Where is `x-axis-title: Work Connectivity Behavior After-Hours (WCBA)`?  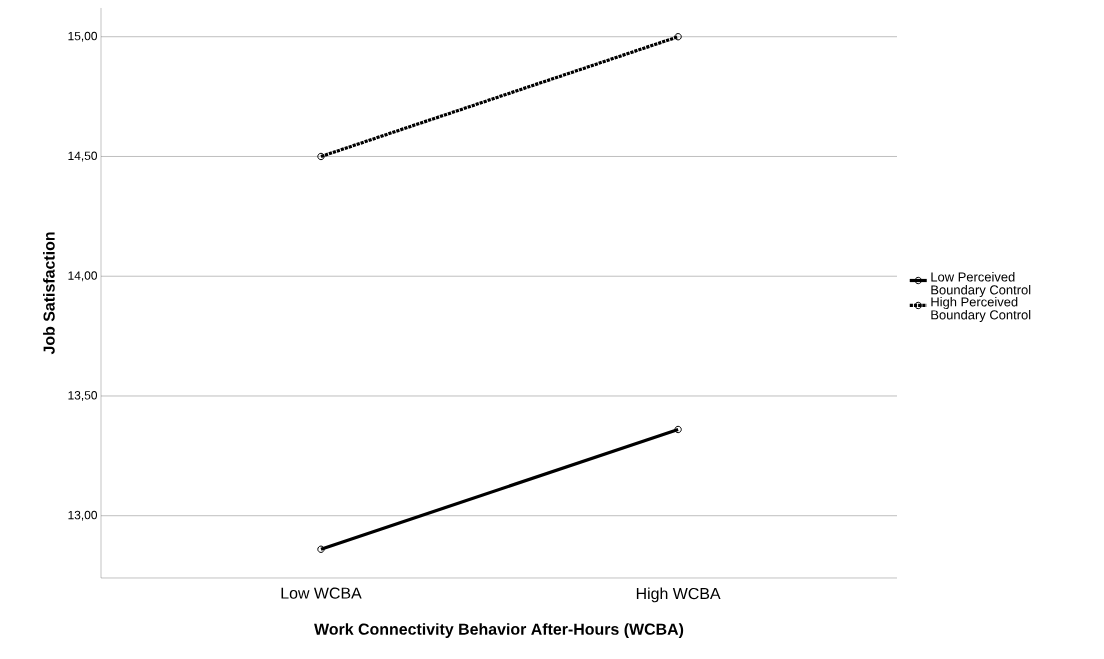
x-axis-title: Work Connectivity Behavior After-Hours (WCBA) is located at coordinates (499, 630).